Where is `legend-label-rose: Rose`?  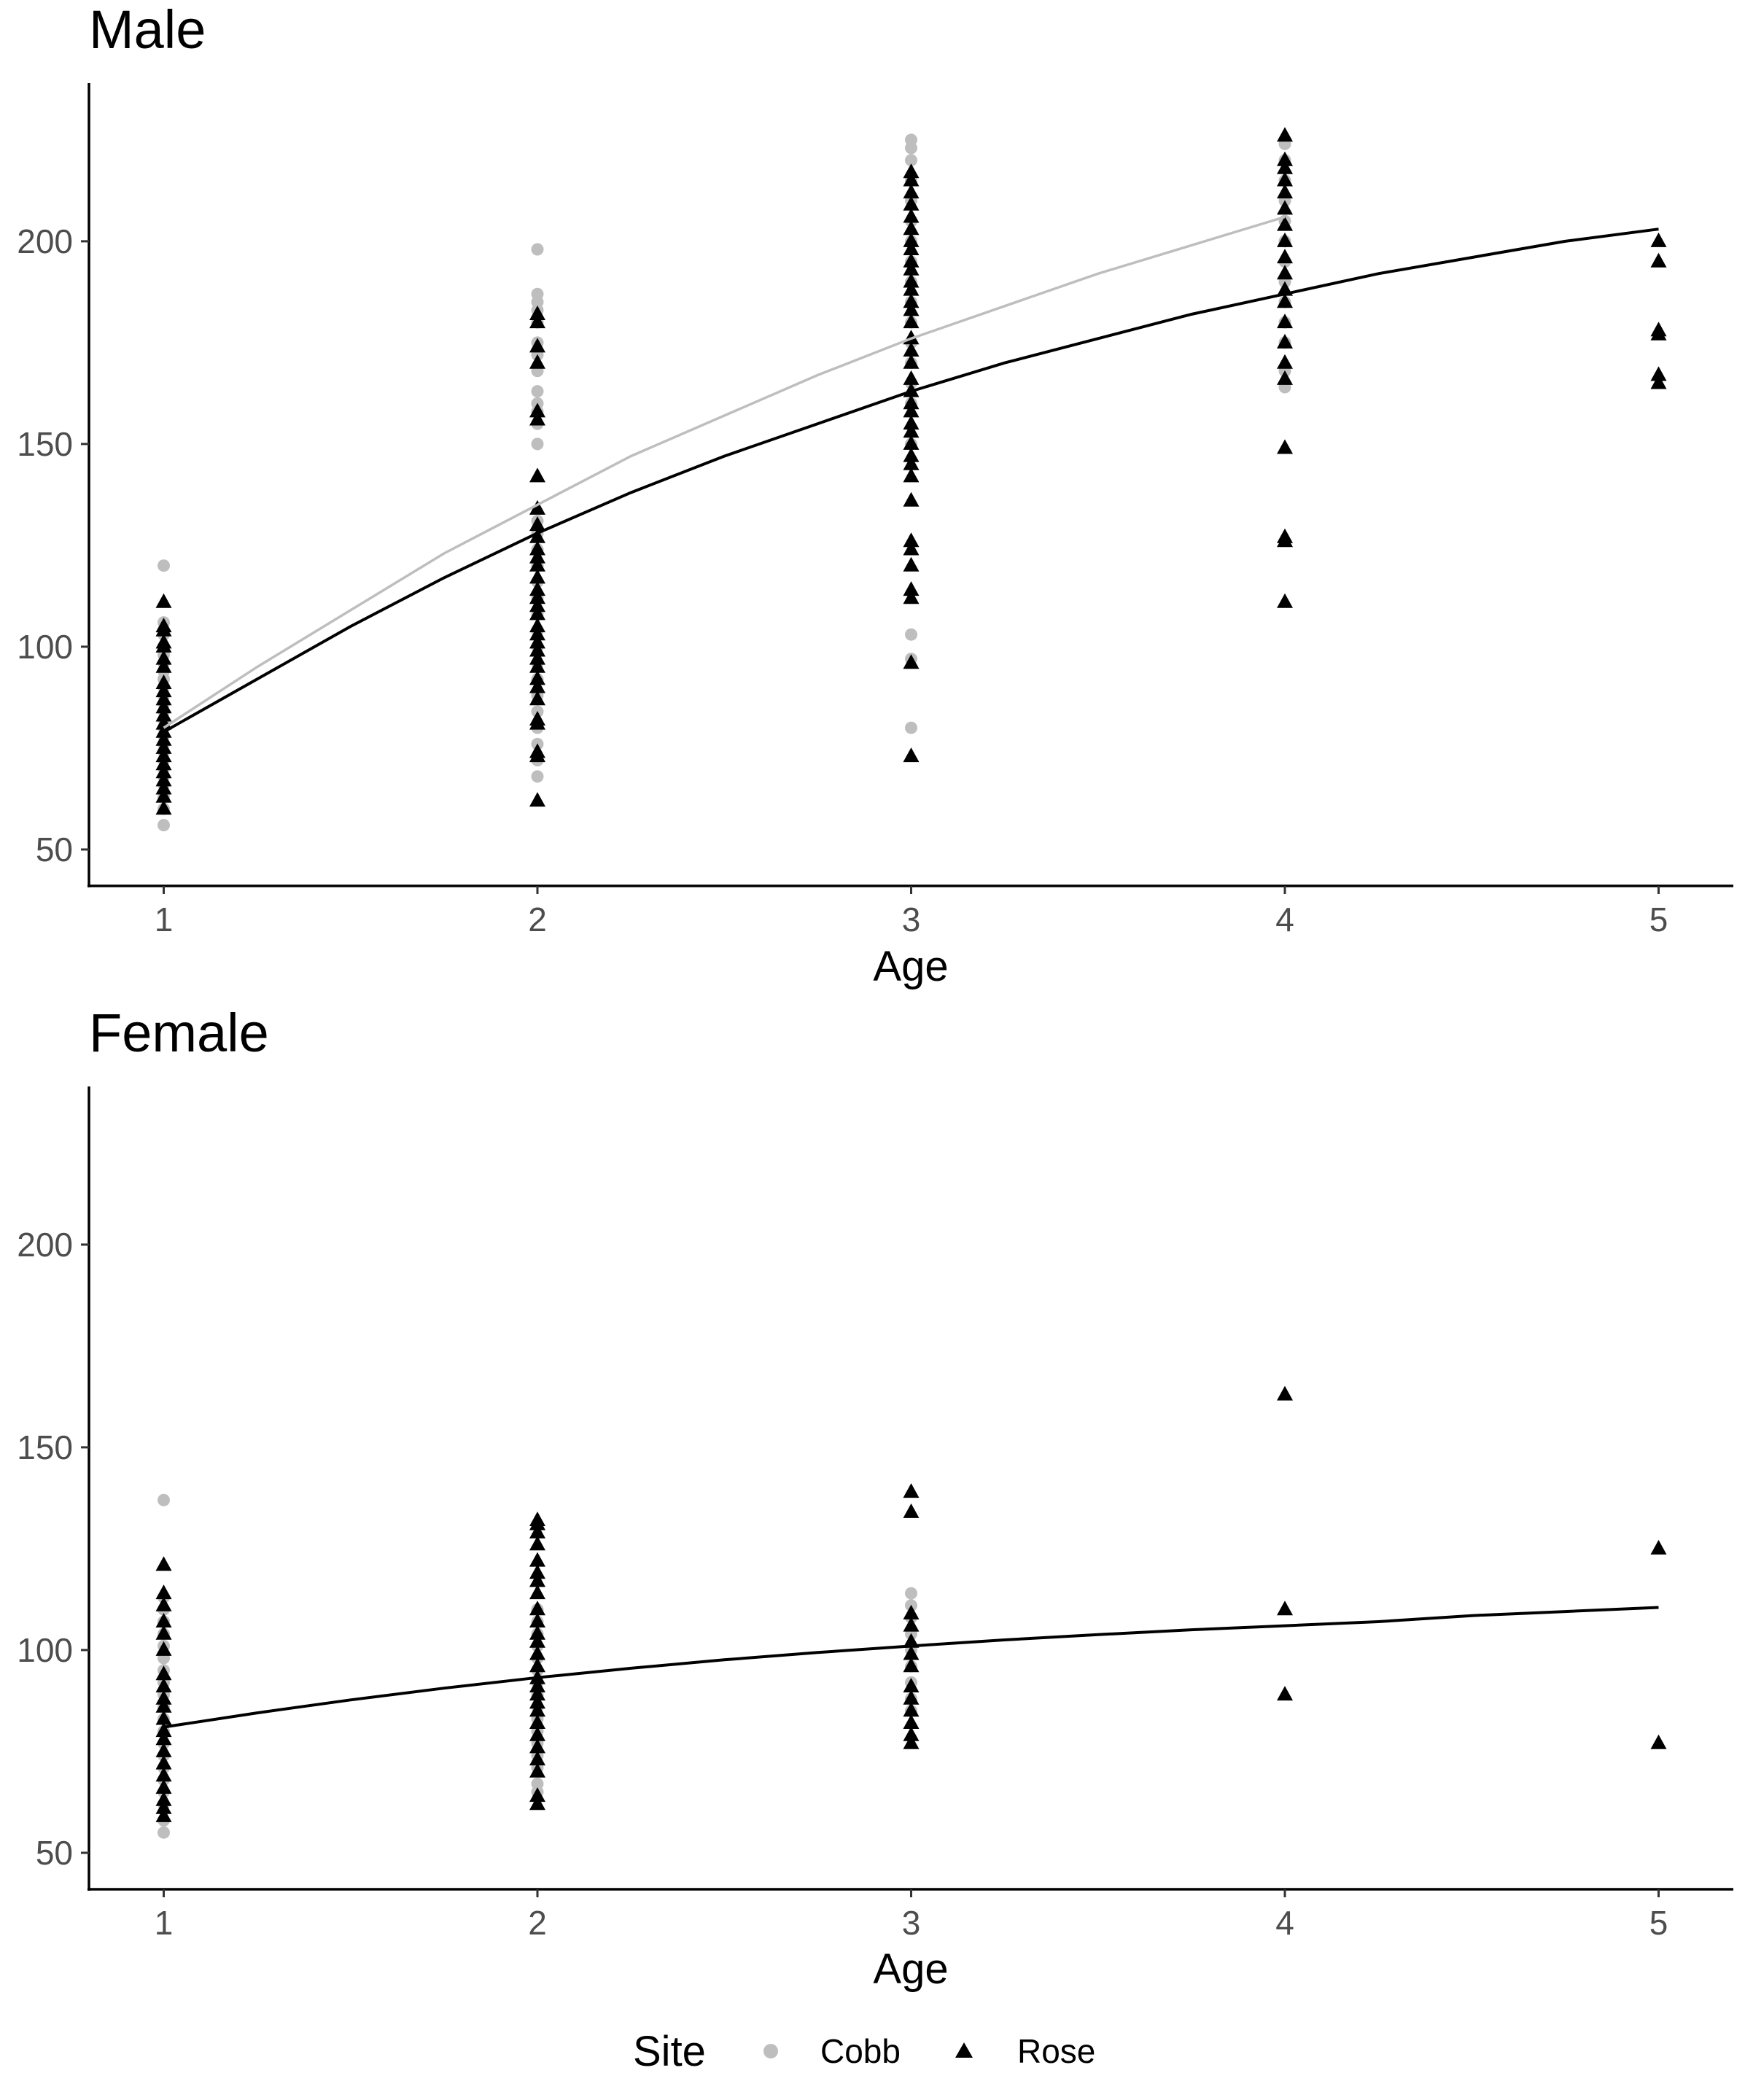
legend-label-rose: Rose is located at coordinates (1056, 2051).